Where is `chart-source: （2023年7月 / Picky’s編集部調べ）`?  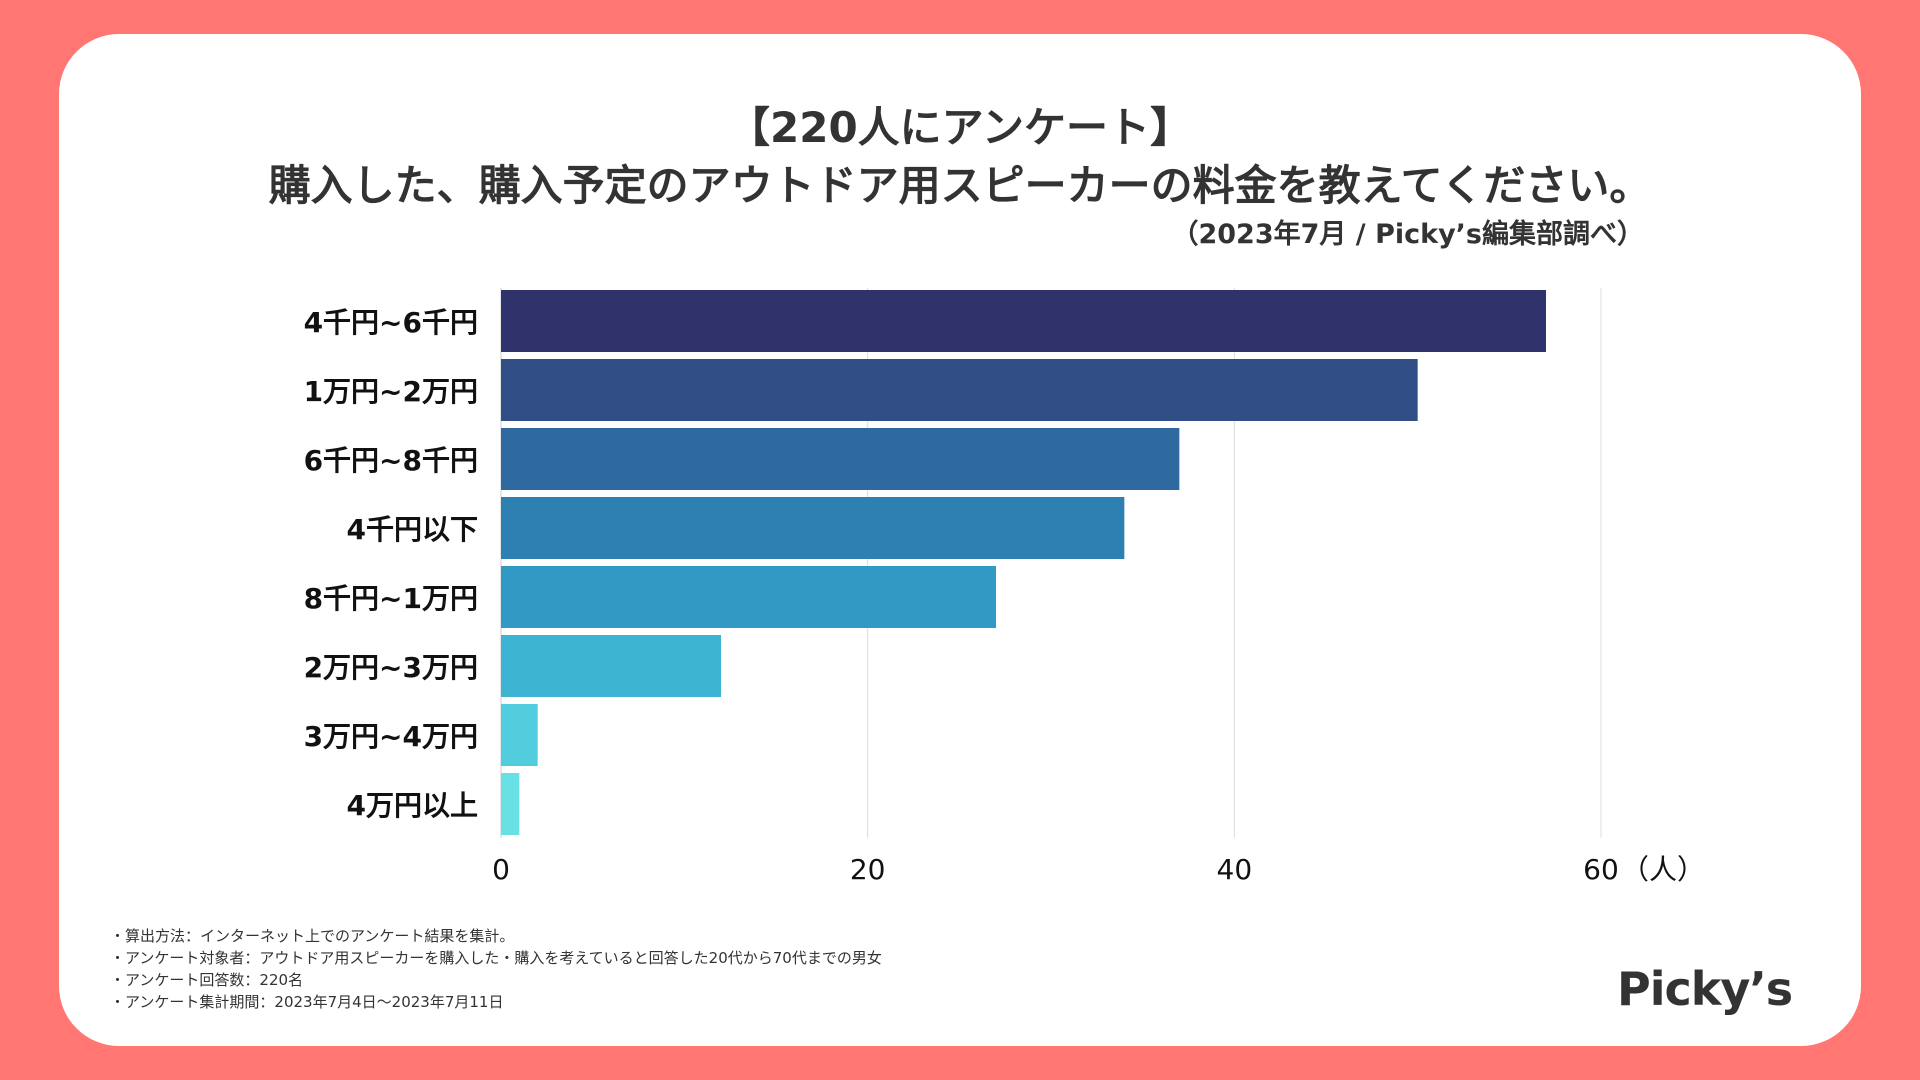
chart-source: （2023年7月 / Picky’s編集部調べ） is located at coordinates (1407, 234).